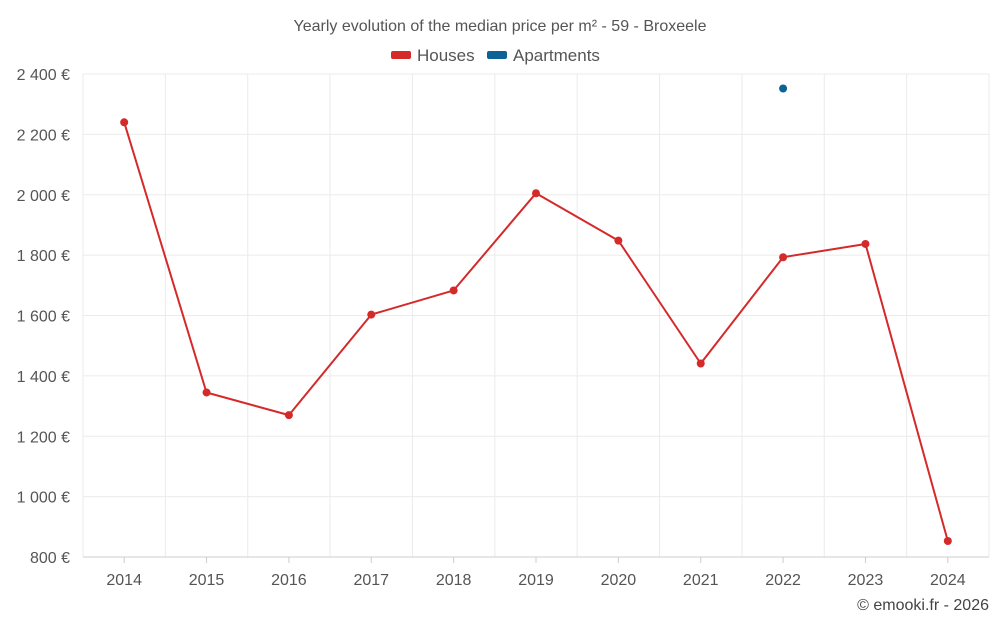 Image resolution: width=1000 pixels, height=625 pixels. What do you see at coordinates (401, 55) in the screenshot?
I see `legend-swatch-houses` at bounding box center [401, 55].